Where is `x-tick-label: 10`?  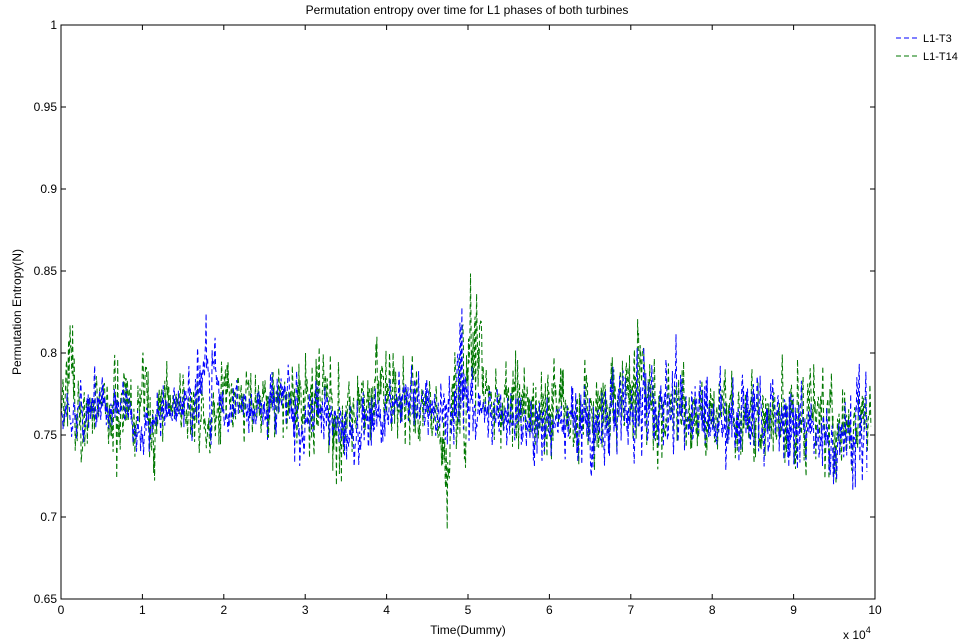 x-tick-label: 10 is located at coordinates (875, 610).